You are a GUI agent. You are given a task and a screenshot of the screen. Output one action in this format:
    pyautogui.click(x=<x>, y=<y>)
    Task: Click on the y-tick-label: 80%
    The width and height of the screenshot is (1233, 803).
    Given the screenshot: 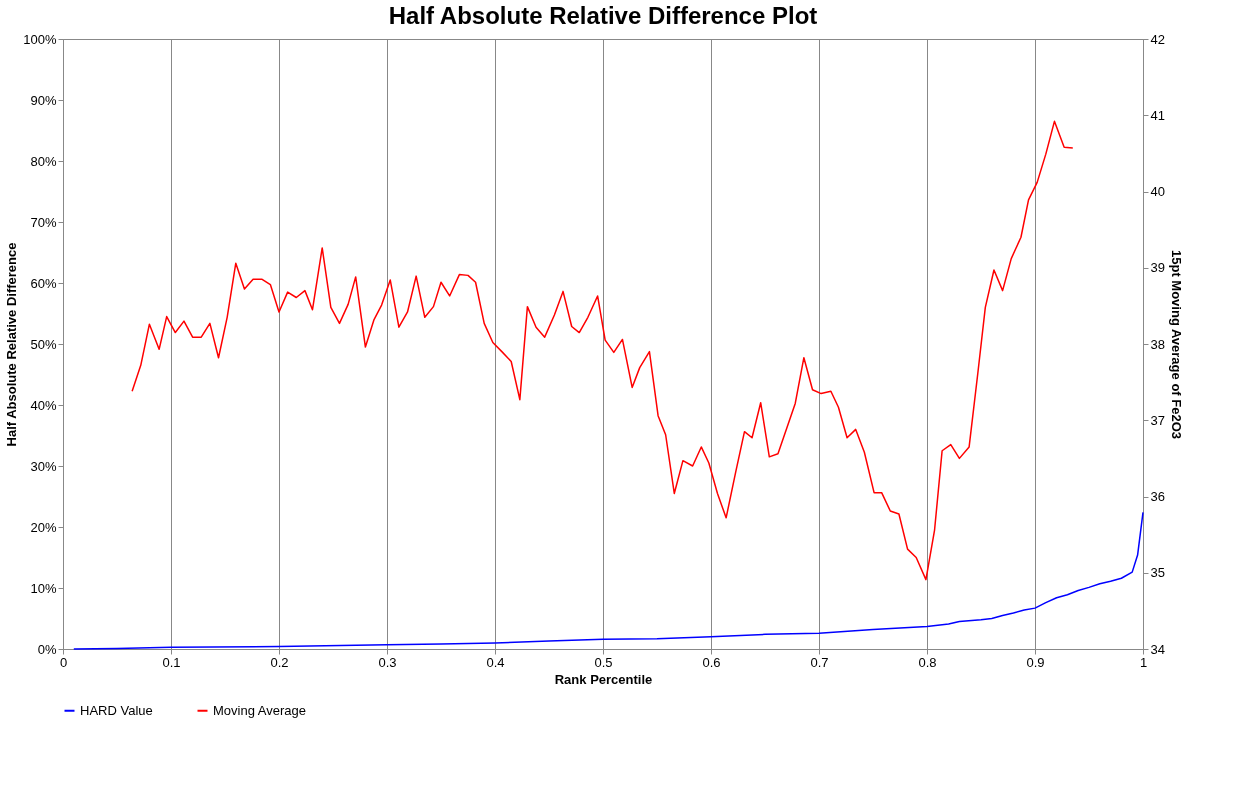 What is the action you would take?
    pyautogui.click(x=43, y=161)
    